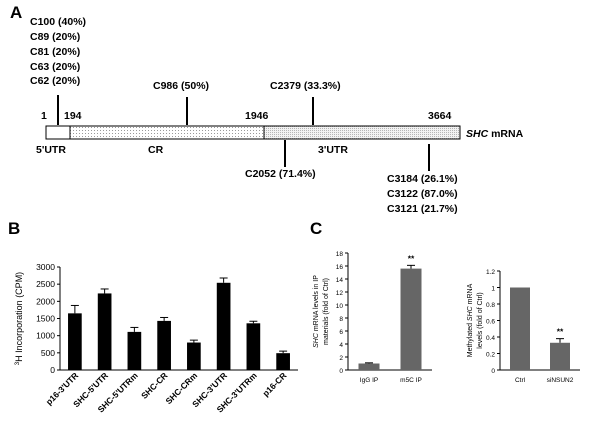  What do you see at coordinates (316, 311) in the screenshot?
I see `chart-c-left-y-axis-title: SHC mRNA levels in IP` at bounding box center [316, 311].